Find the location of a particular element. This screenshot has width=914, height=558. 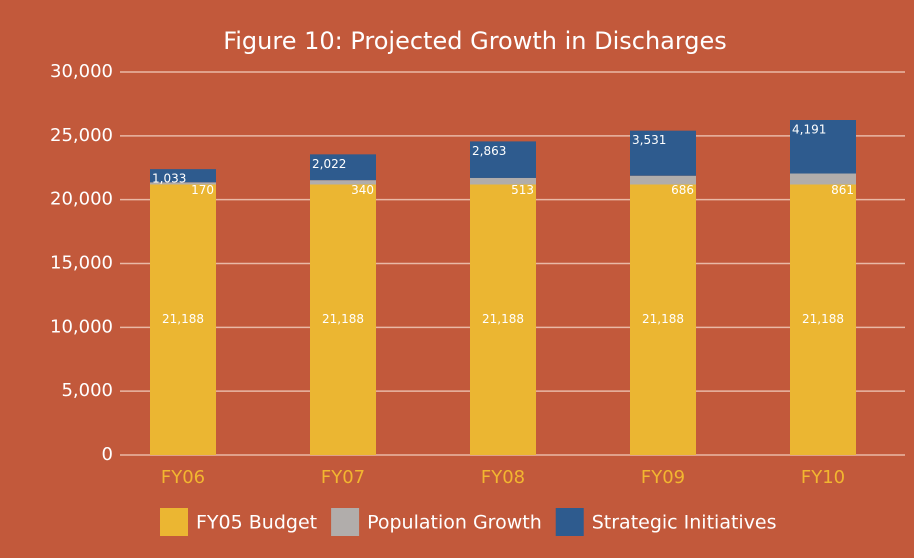

legend-label: FY05 Budget is located at coordinates (256, 523).